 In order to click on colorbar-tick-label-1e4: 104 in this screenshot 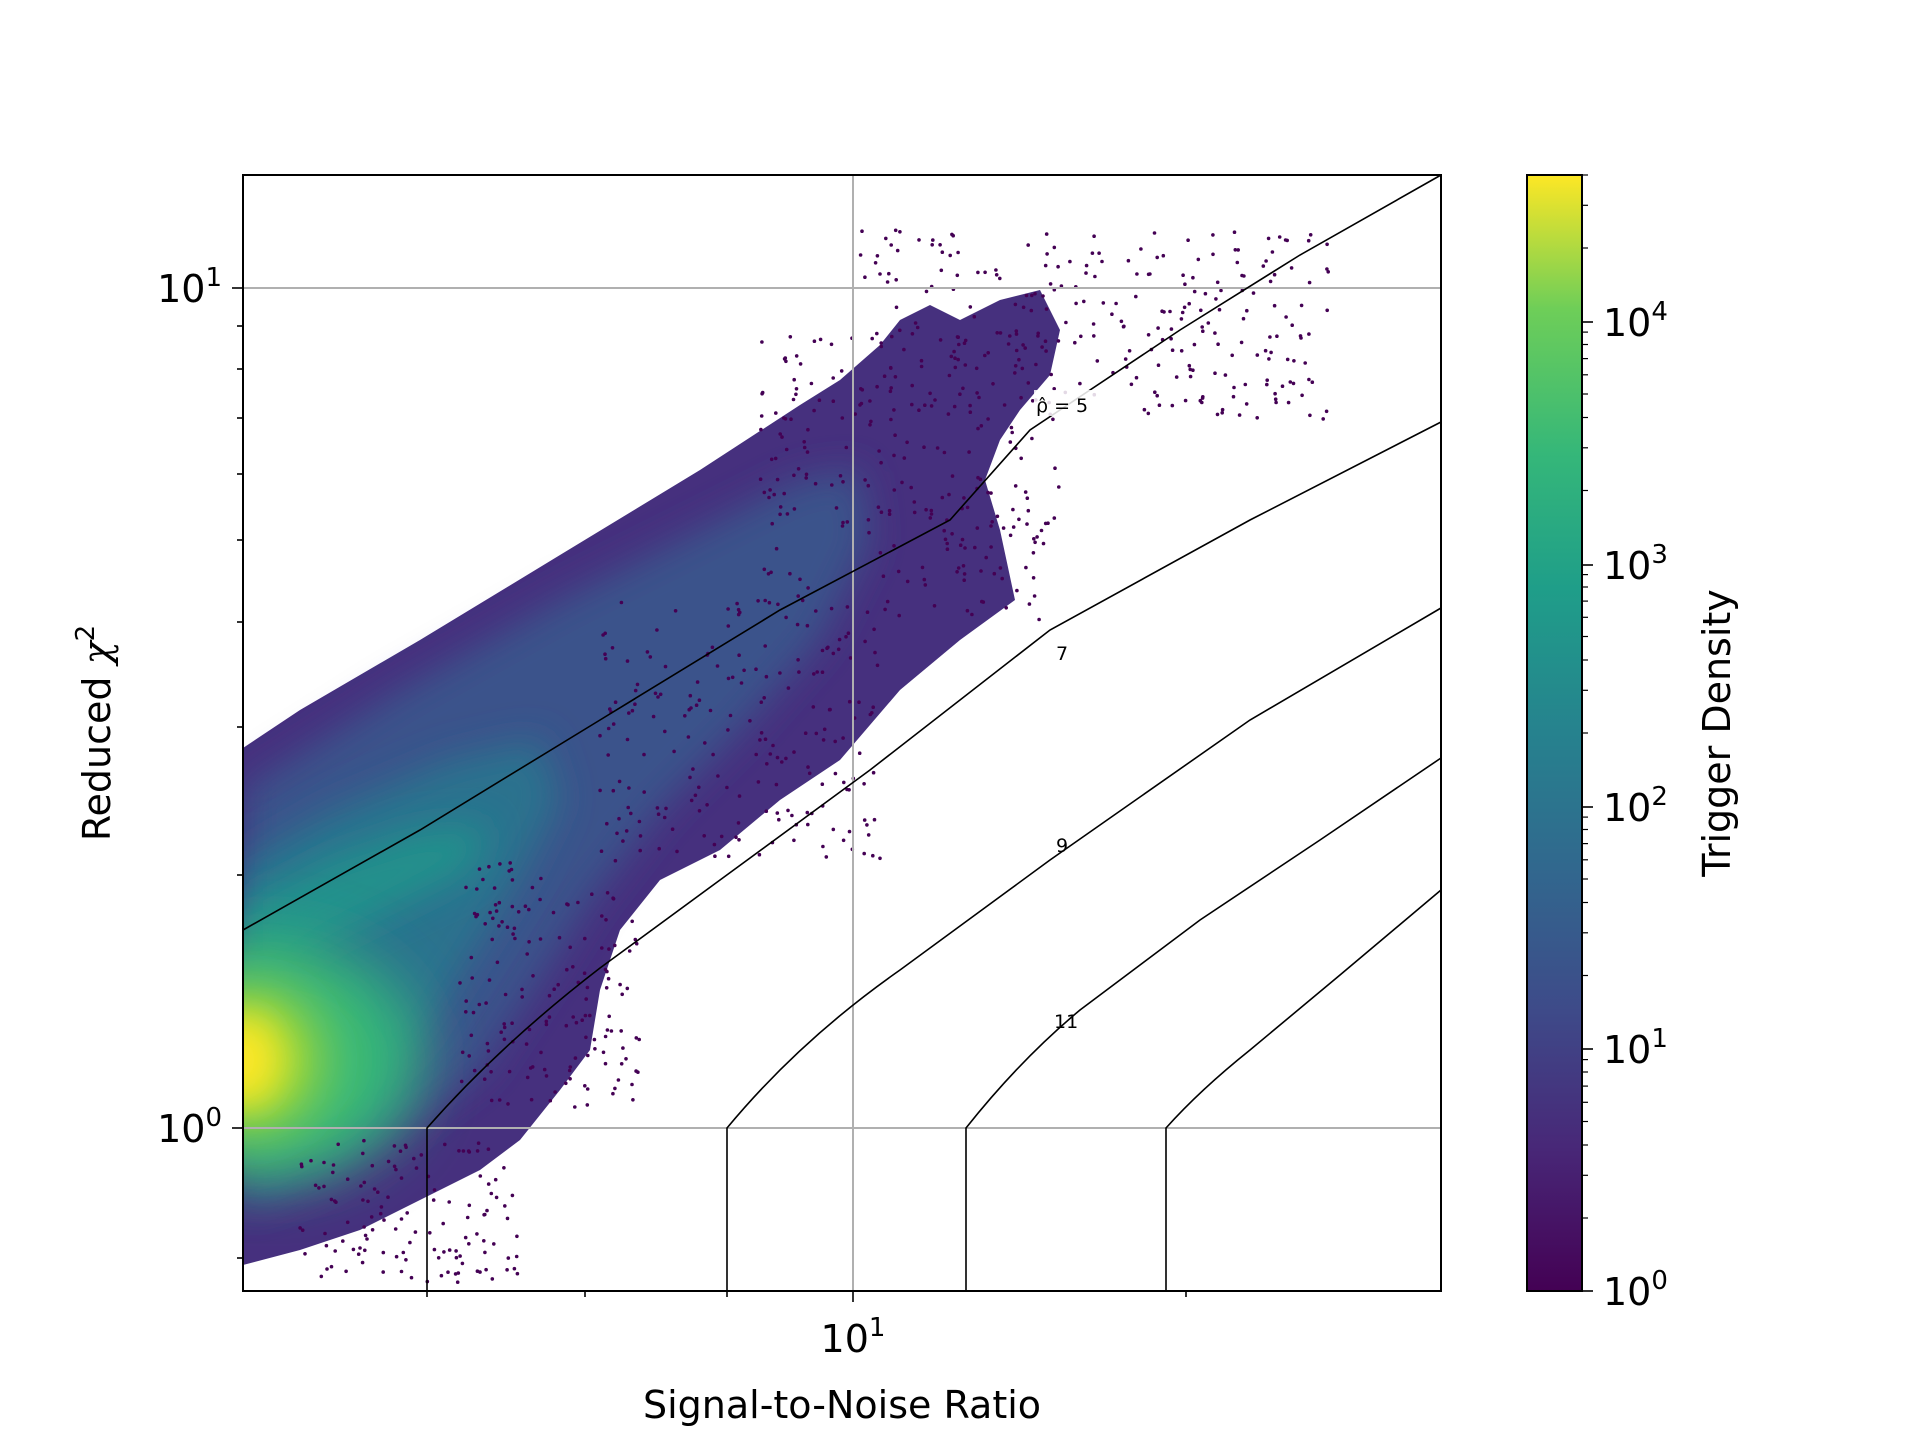, I will do `click(1635, 321)`.